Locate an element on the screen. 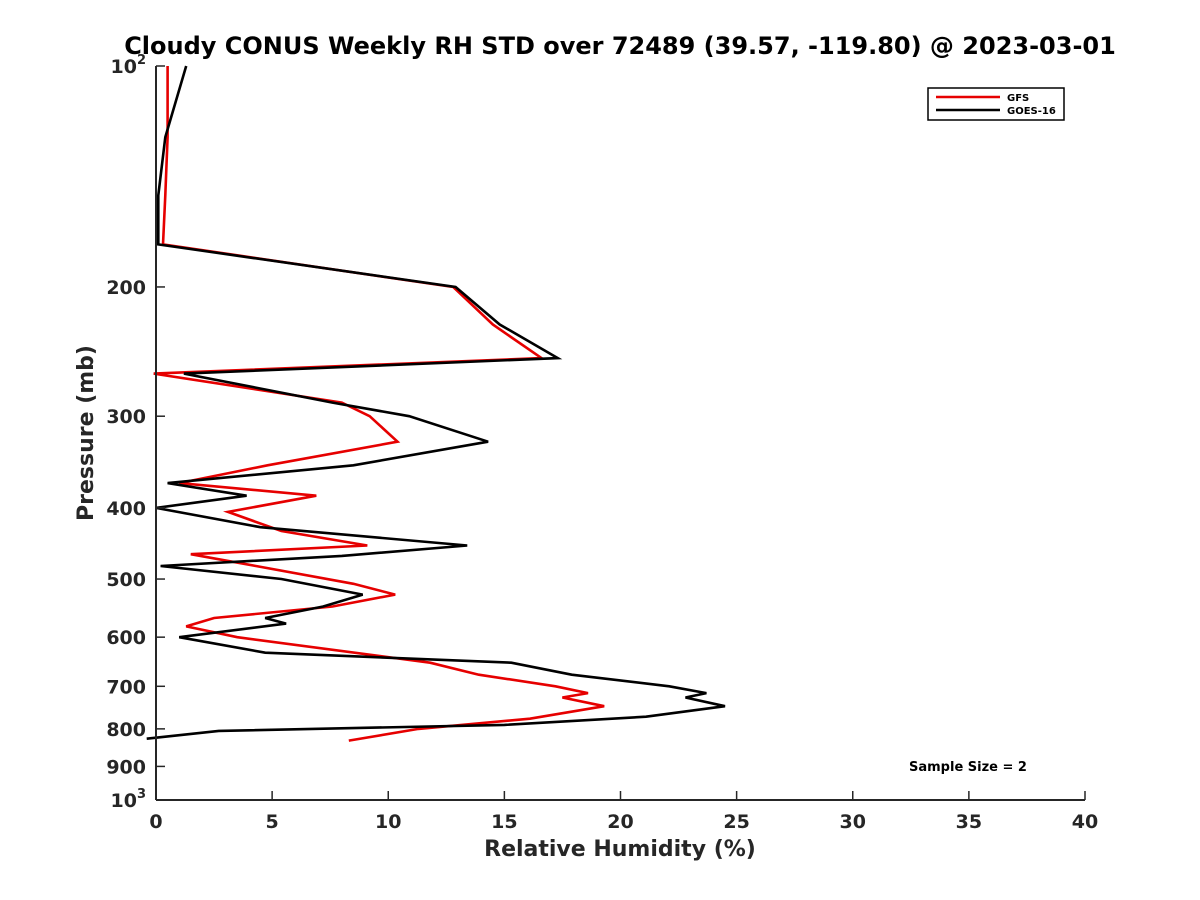  y-tick-label: 500 is located at coordinates (126, 580).